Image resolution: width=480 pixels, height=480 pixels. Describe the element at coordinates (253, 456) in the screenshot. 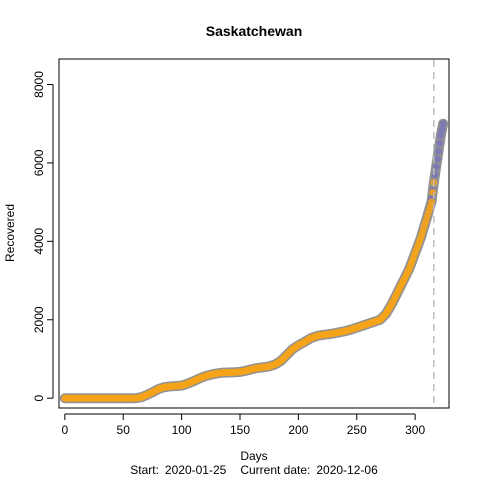

I see `x-axis-label: Days` at that location.